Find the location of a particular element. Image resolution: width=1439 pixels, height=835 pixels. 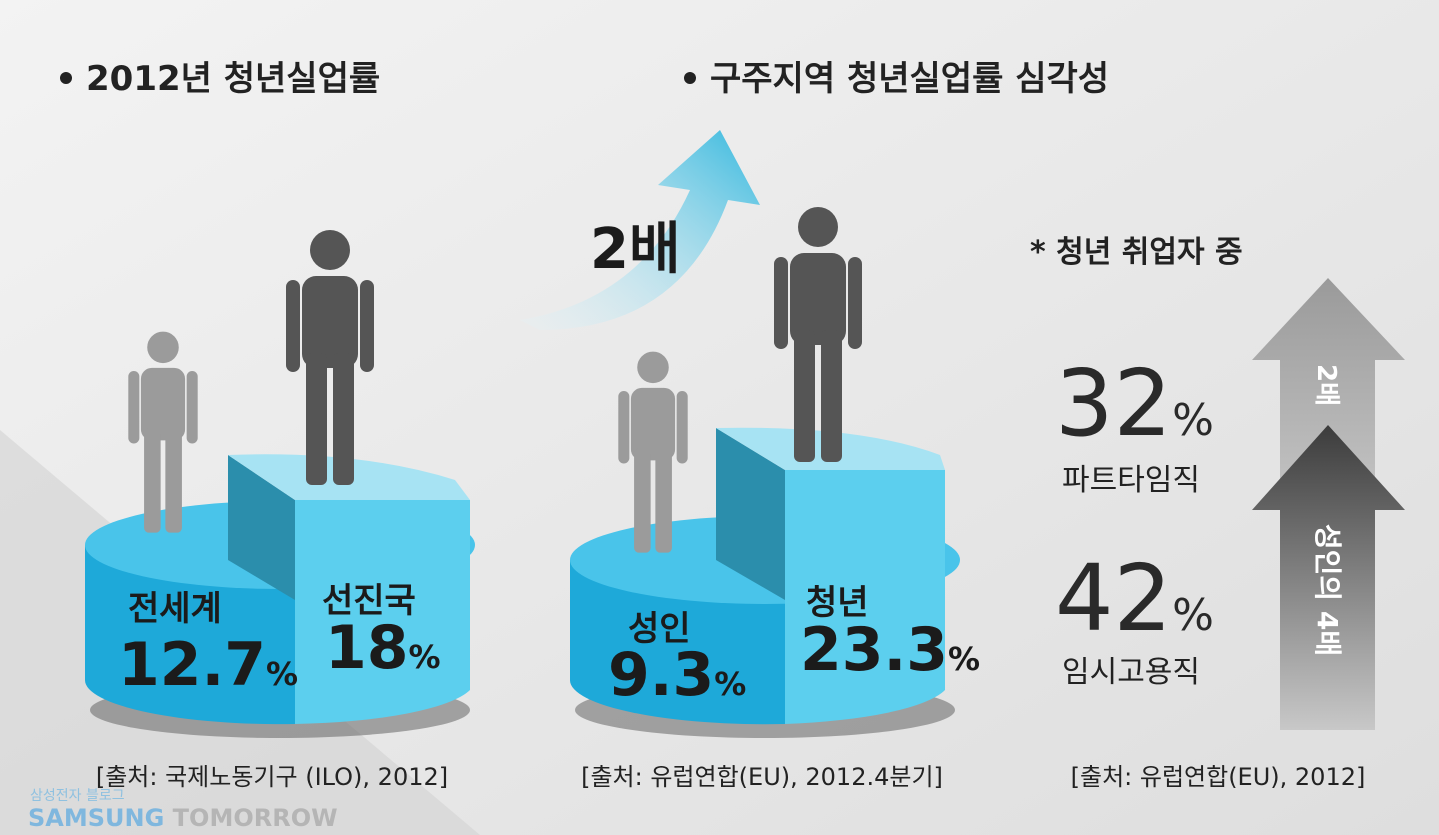

item-value: 23.3% is located at coordinates (890, 650).